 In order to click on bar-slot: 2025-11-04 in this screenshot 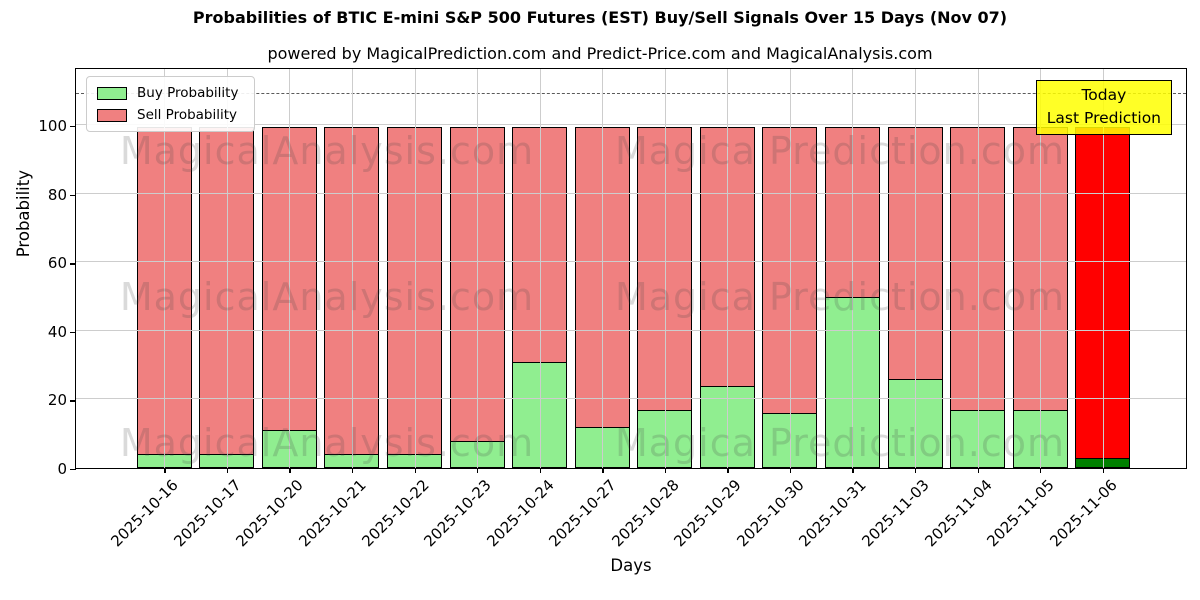, I will do `click(965, 309)`.